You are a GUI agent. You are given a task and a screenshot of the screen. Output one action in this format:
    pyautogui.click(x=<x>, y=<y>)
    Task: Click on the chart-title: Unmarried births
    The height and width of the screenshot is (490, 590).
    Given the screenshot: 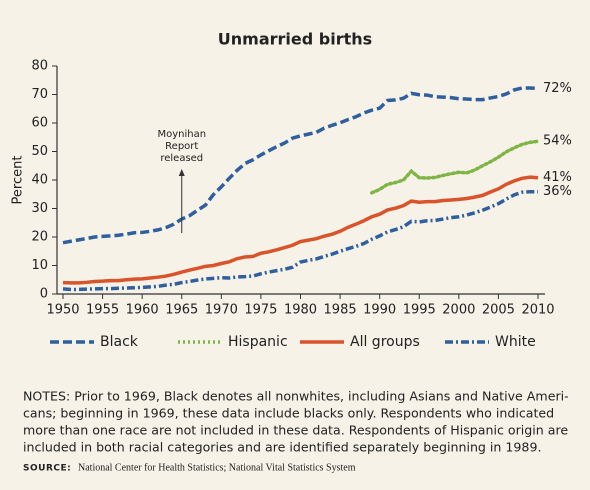 What is the action you would take?
    pyautogui.click(x=295, y=39)
    